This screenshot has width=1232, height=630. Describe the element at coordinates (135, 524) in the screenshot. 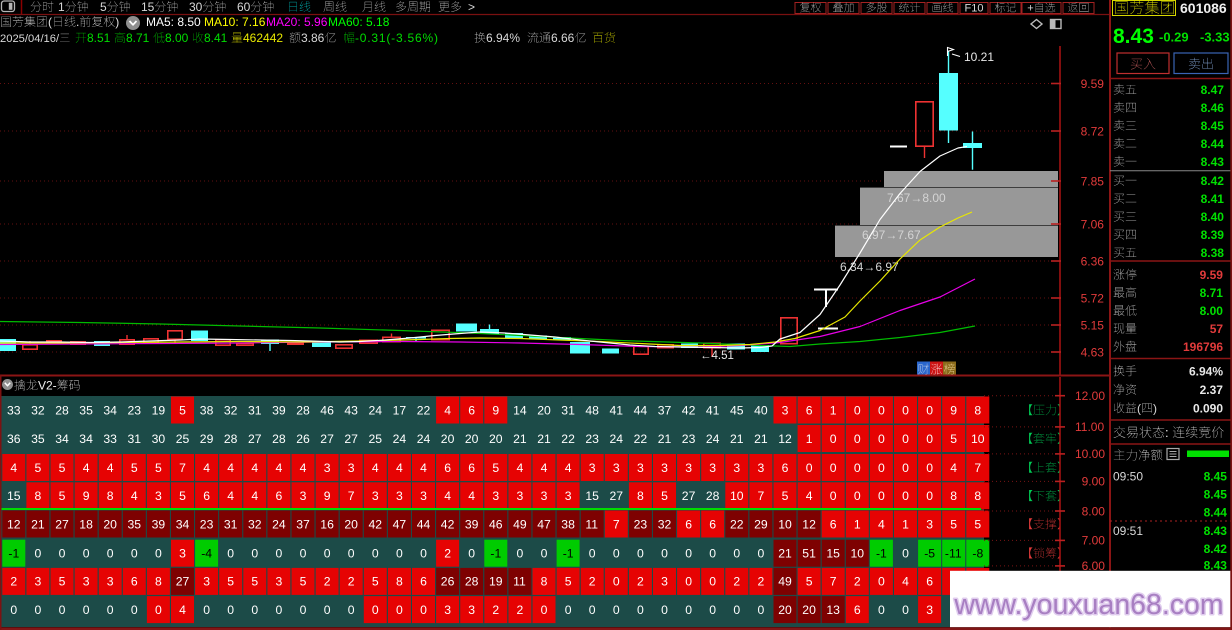

I see `svg-text: 35` at that location.